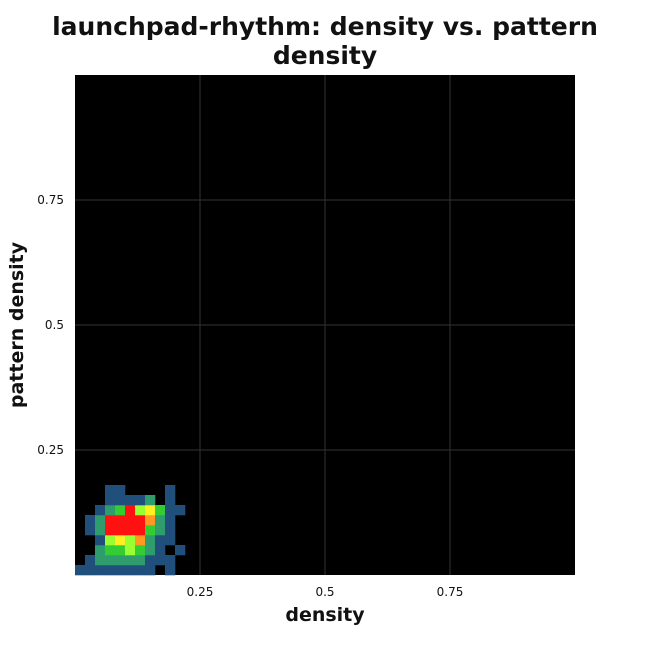 The image size is (650, 650). I want to click on x-tick-label: 0.5, so click(324, 592).